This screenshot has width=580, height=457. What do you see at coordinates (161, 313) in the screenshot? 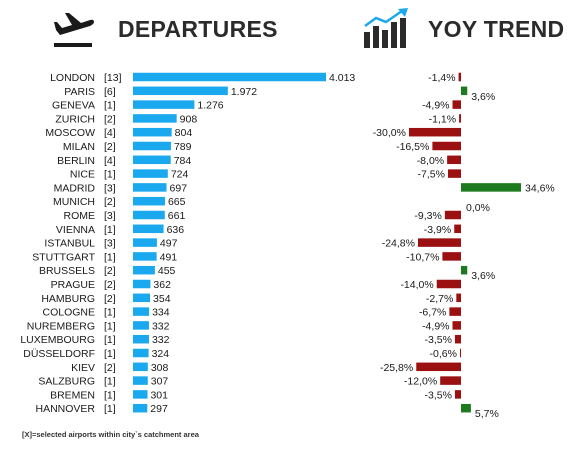
I see `departures-value-label: 334` at bounding box center [161, 313].